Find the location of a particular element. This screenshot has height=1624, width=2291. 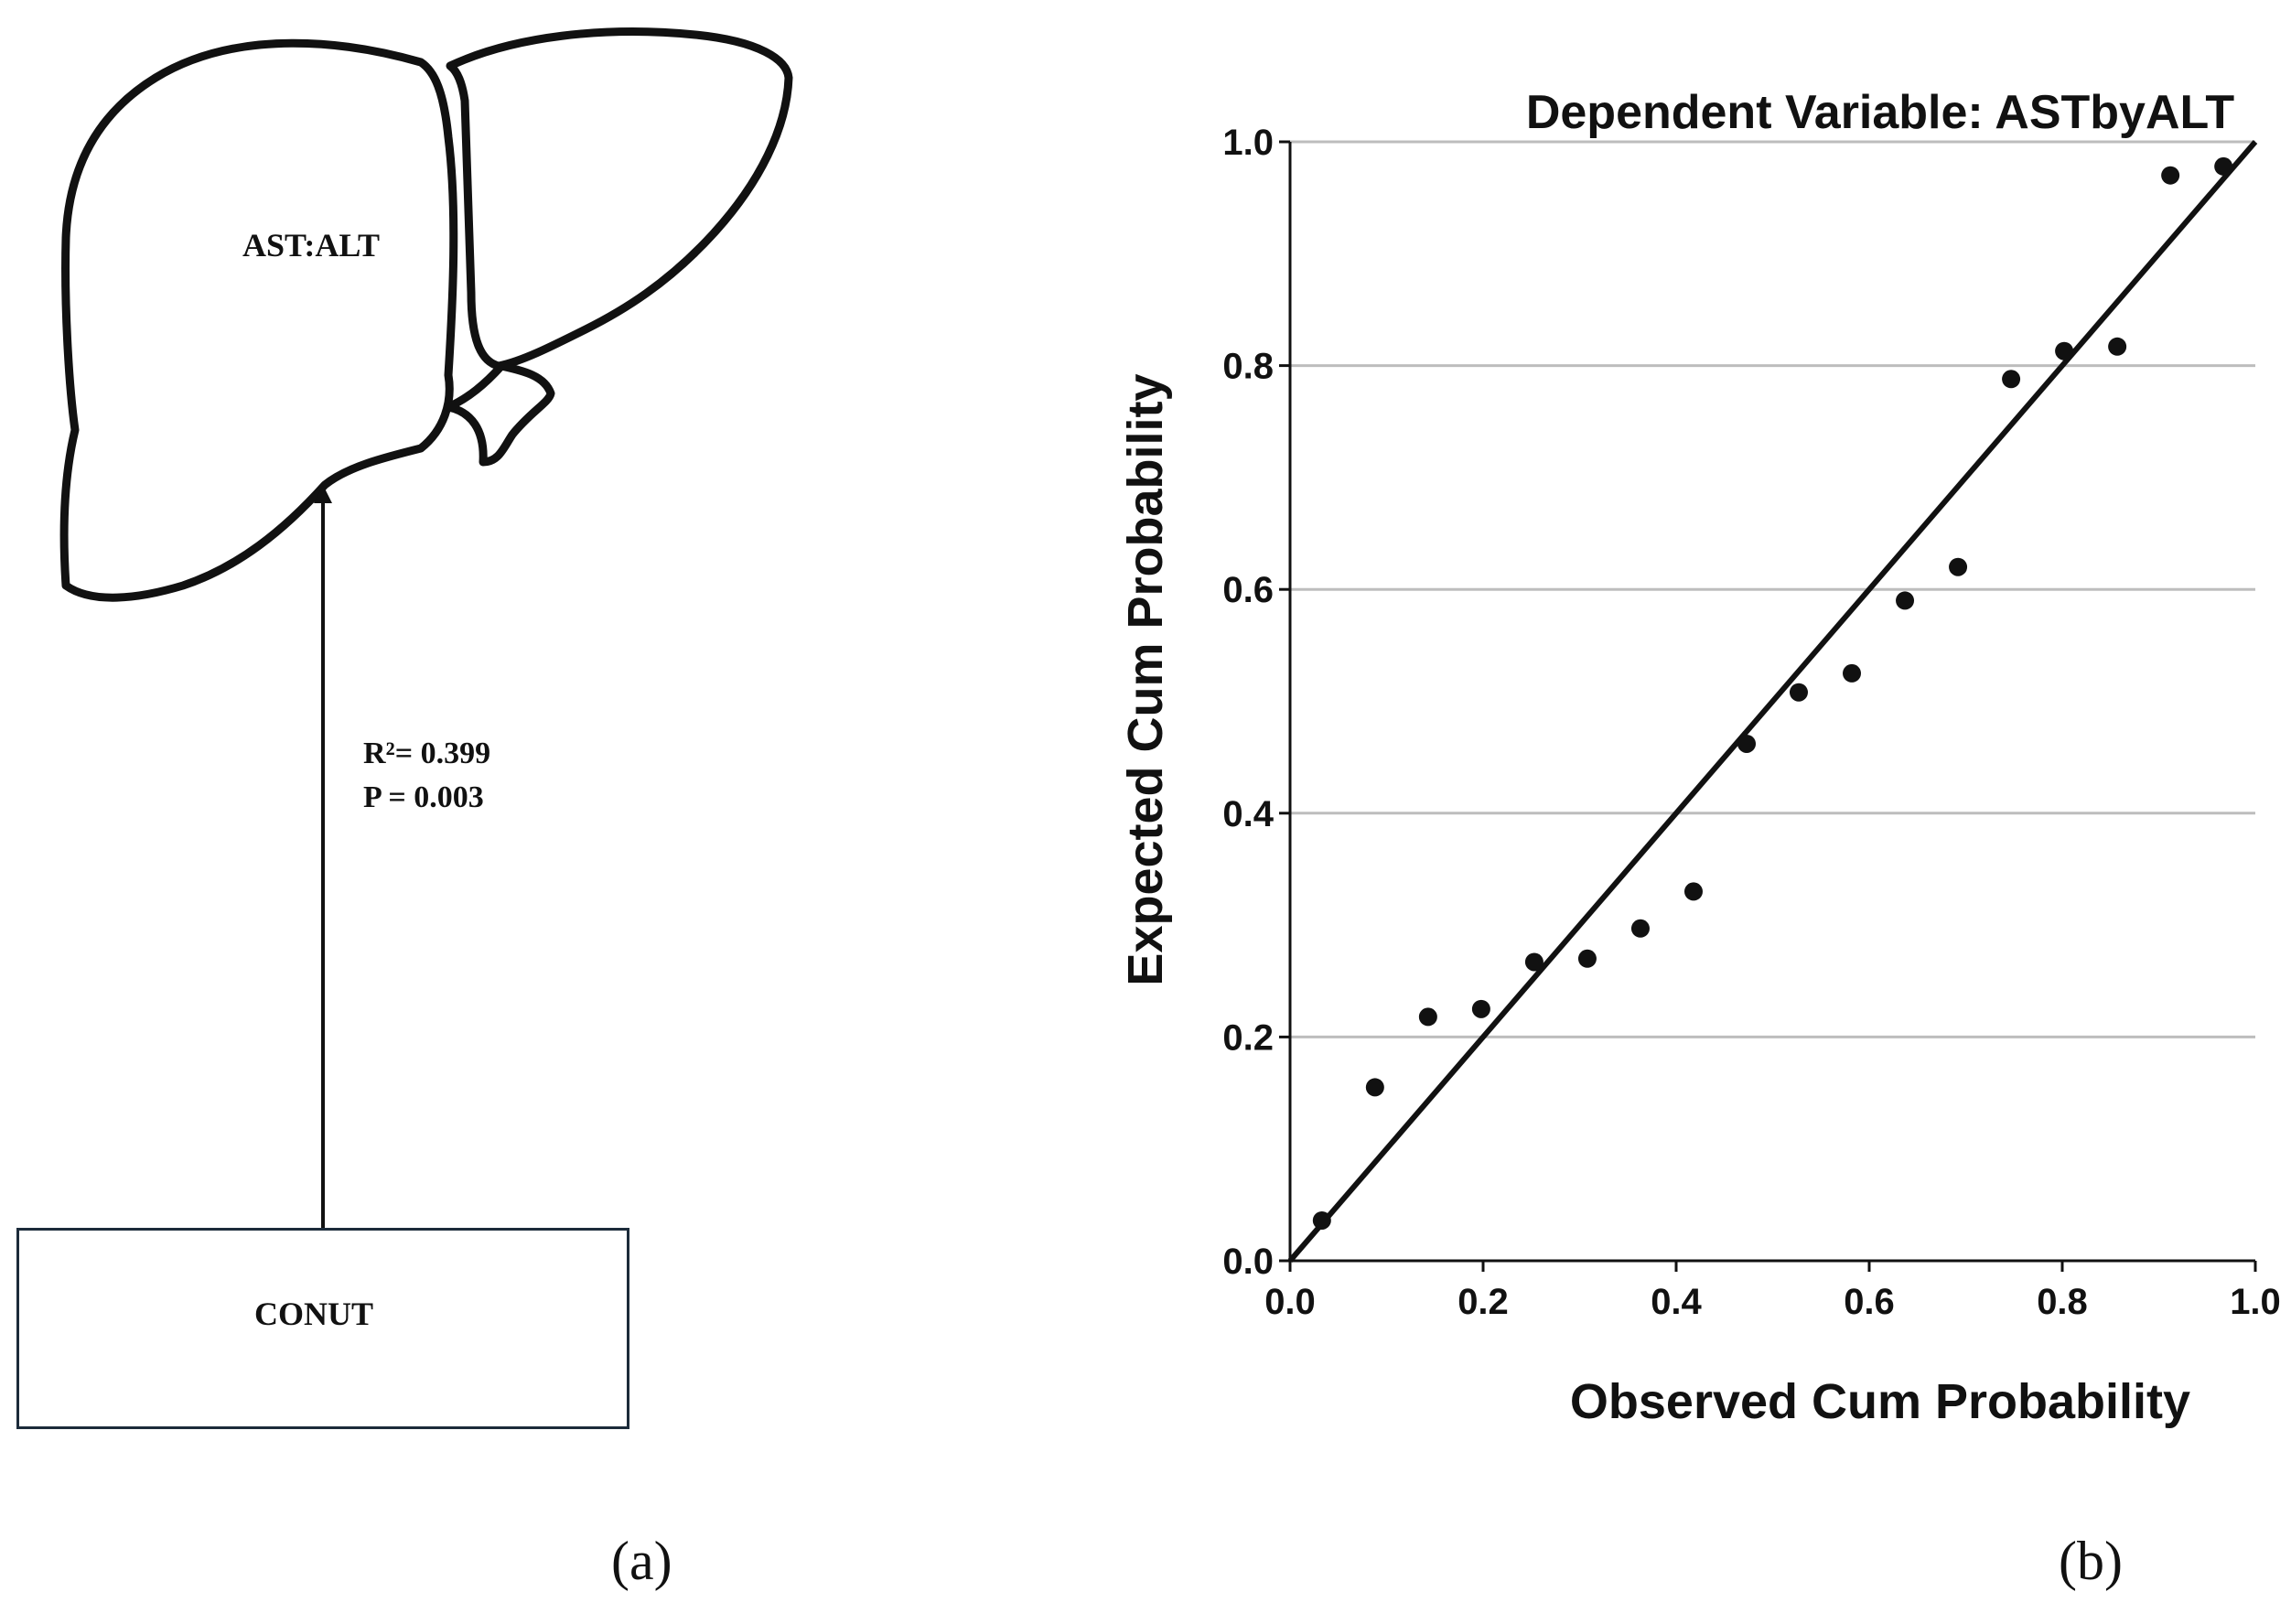

y-tick-label-5: 1.0 is located at coordinates (1248, 143).